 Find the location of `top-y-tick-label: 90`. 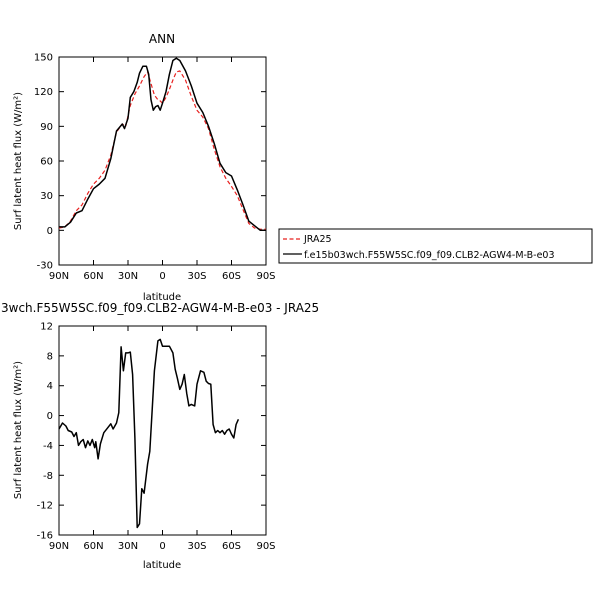

top-y-tick-label: 90 is located at coordinates (46, 127).